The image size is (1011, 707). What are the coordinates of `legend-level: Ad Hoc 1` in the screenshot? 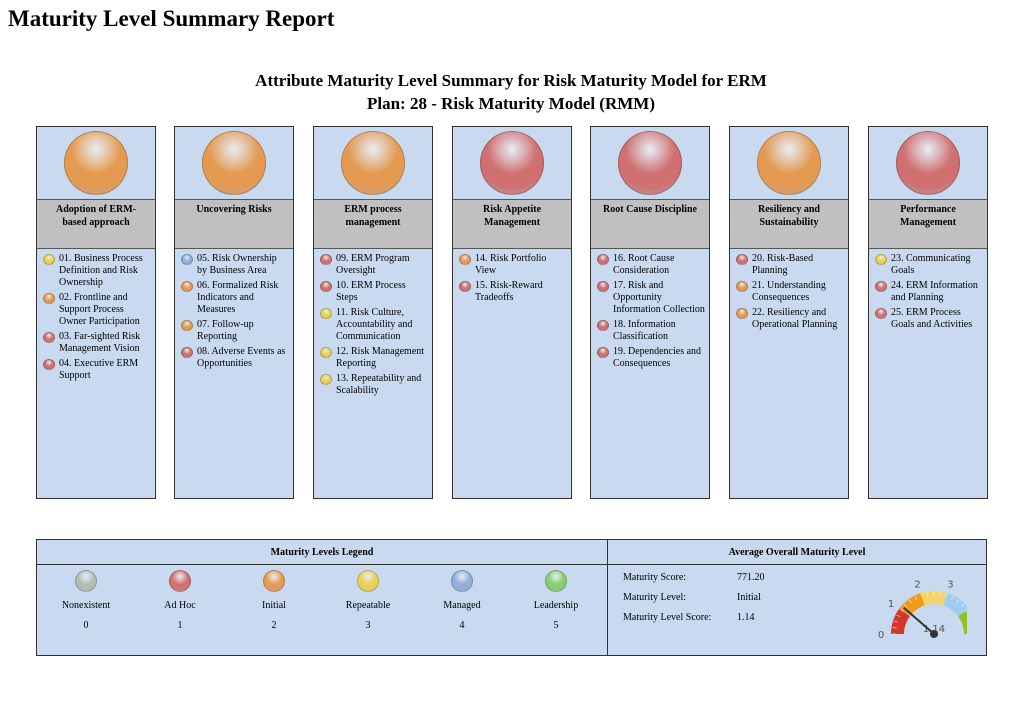 It's located at (180, 600).